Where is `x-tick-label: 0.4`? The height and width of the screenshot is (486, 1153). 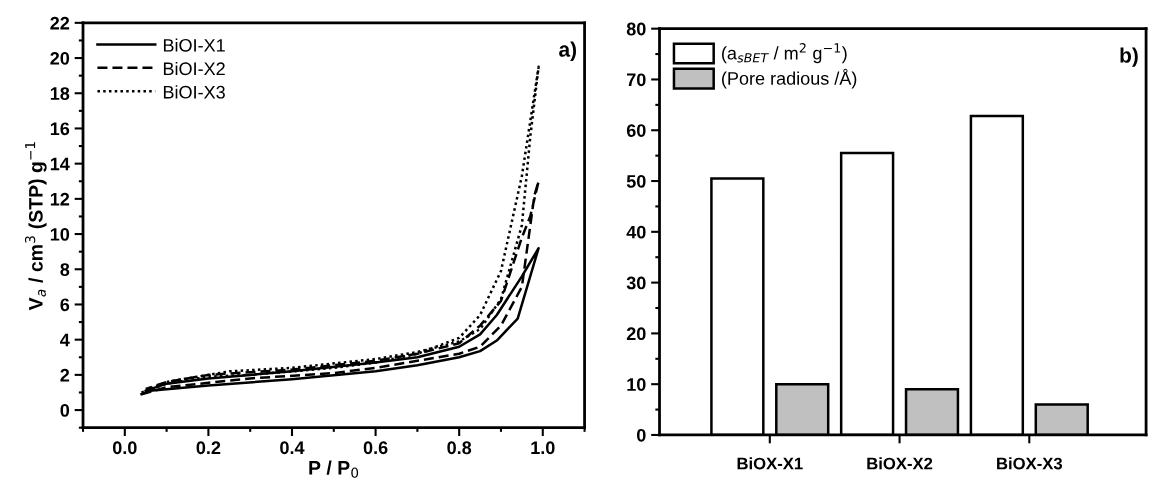
x-tick-label: 0.4 is located at coordinates (292, 448).